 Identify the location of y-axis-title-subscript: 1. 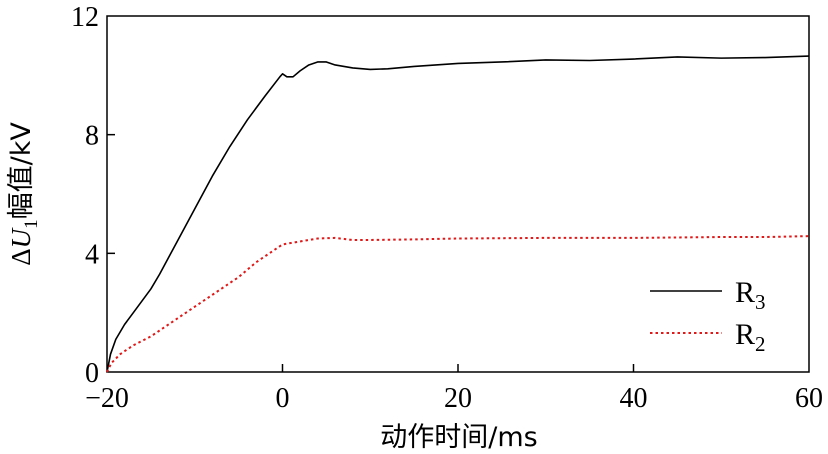
(31, 224).